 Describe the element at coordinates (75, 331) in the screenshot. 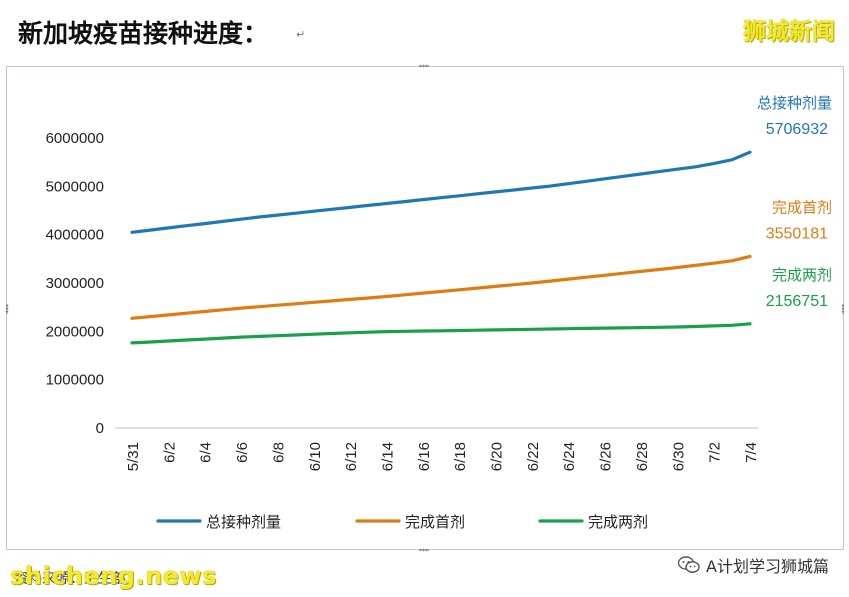

I see `y-tick-label: 2000000` at that location.